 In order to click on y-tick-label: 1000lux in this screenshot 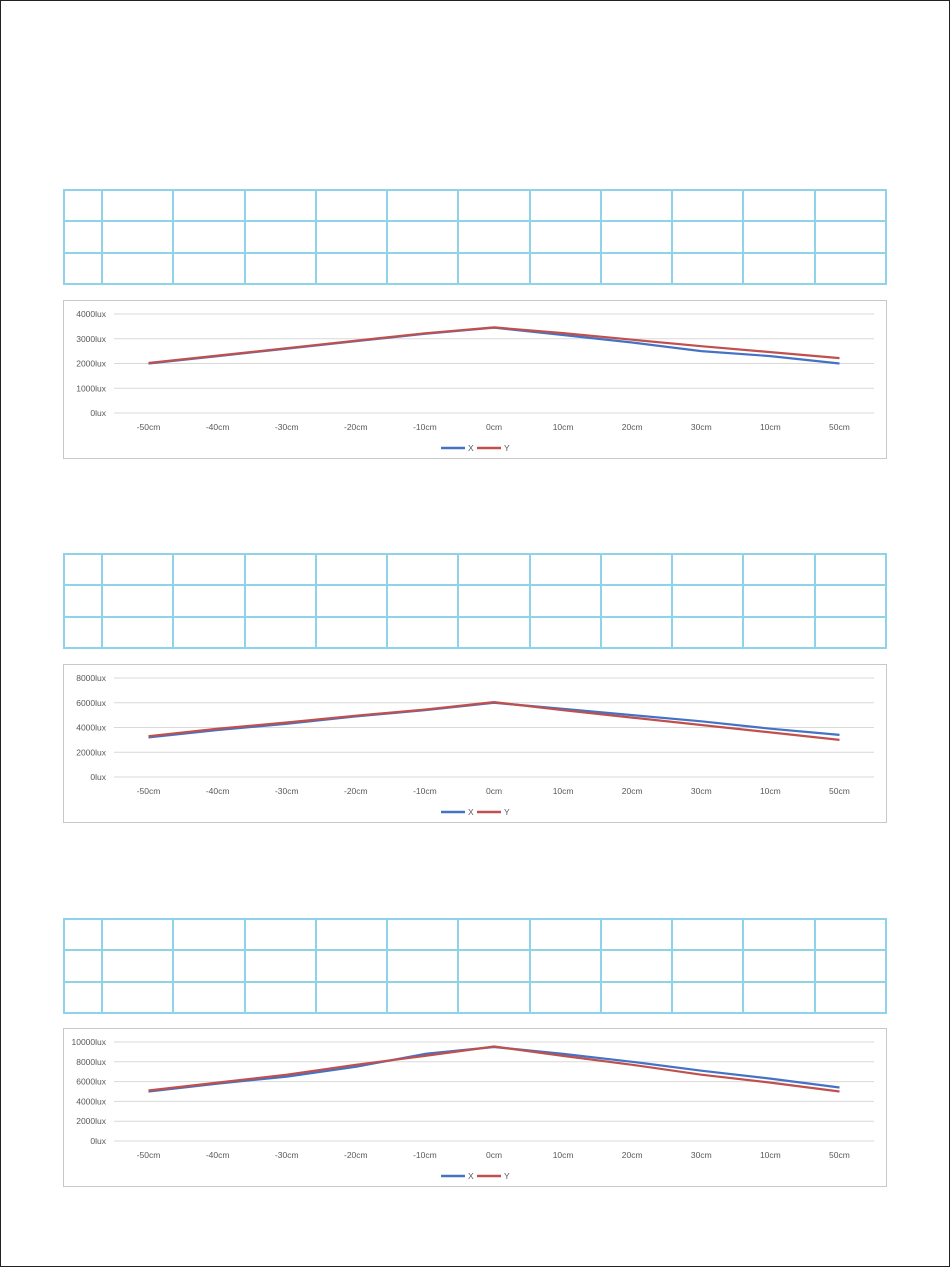, I will do `click(91, 388)`.